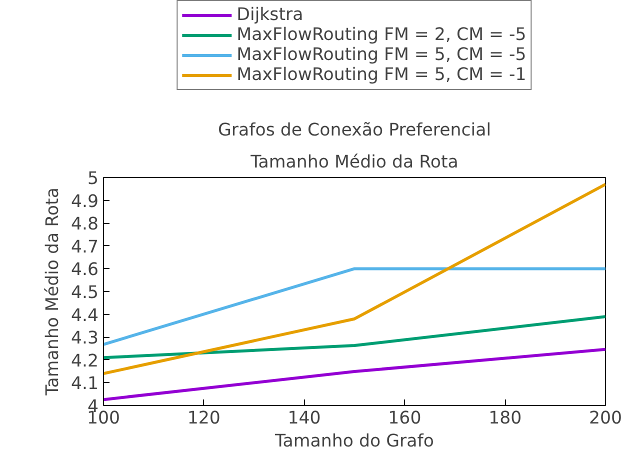  I want to click on chart-subtitle: Tamanho Médio da Rota, so click(354, 162).